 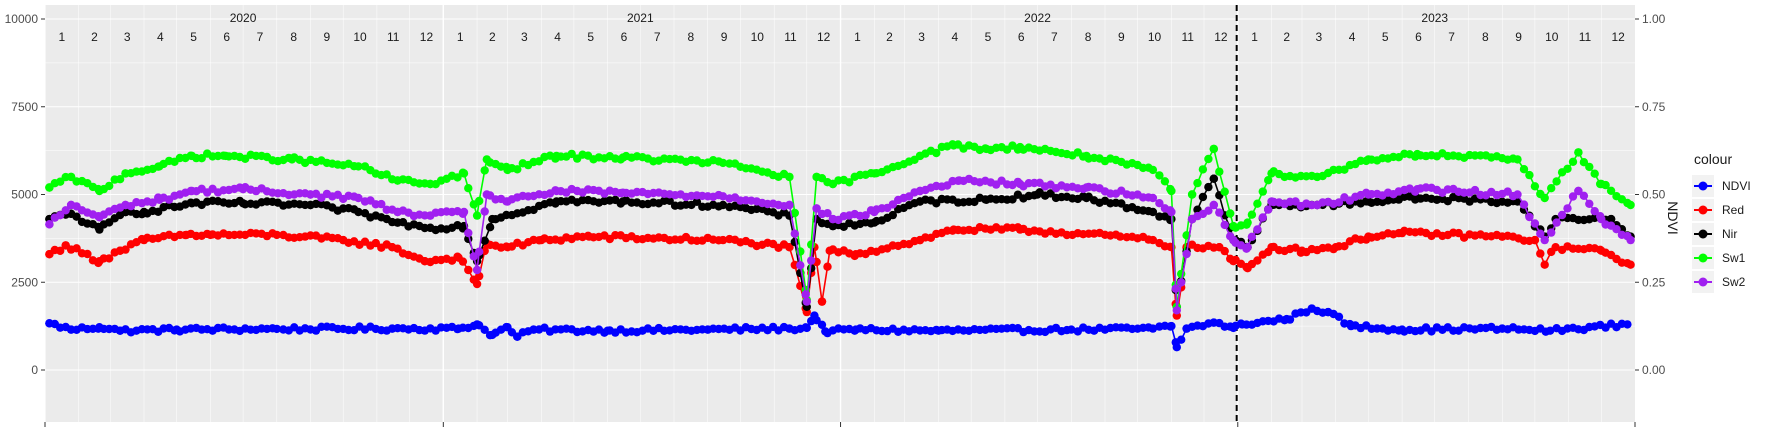 I want to click on y-tick-label: 5000, so click(x=24, y=195).